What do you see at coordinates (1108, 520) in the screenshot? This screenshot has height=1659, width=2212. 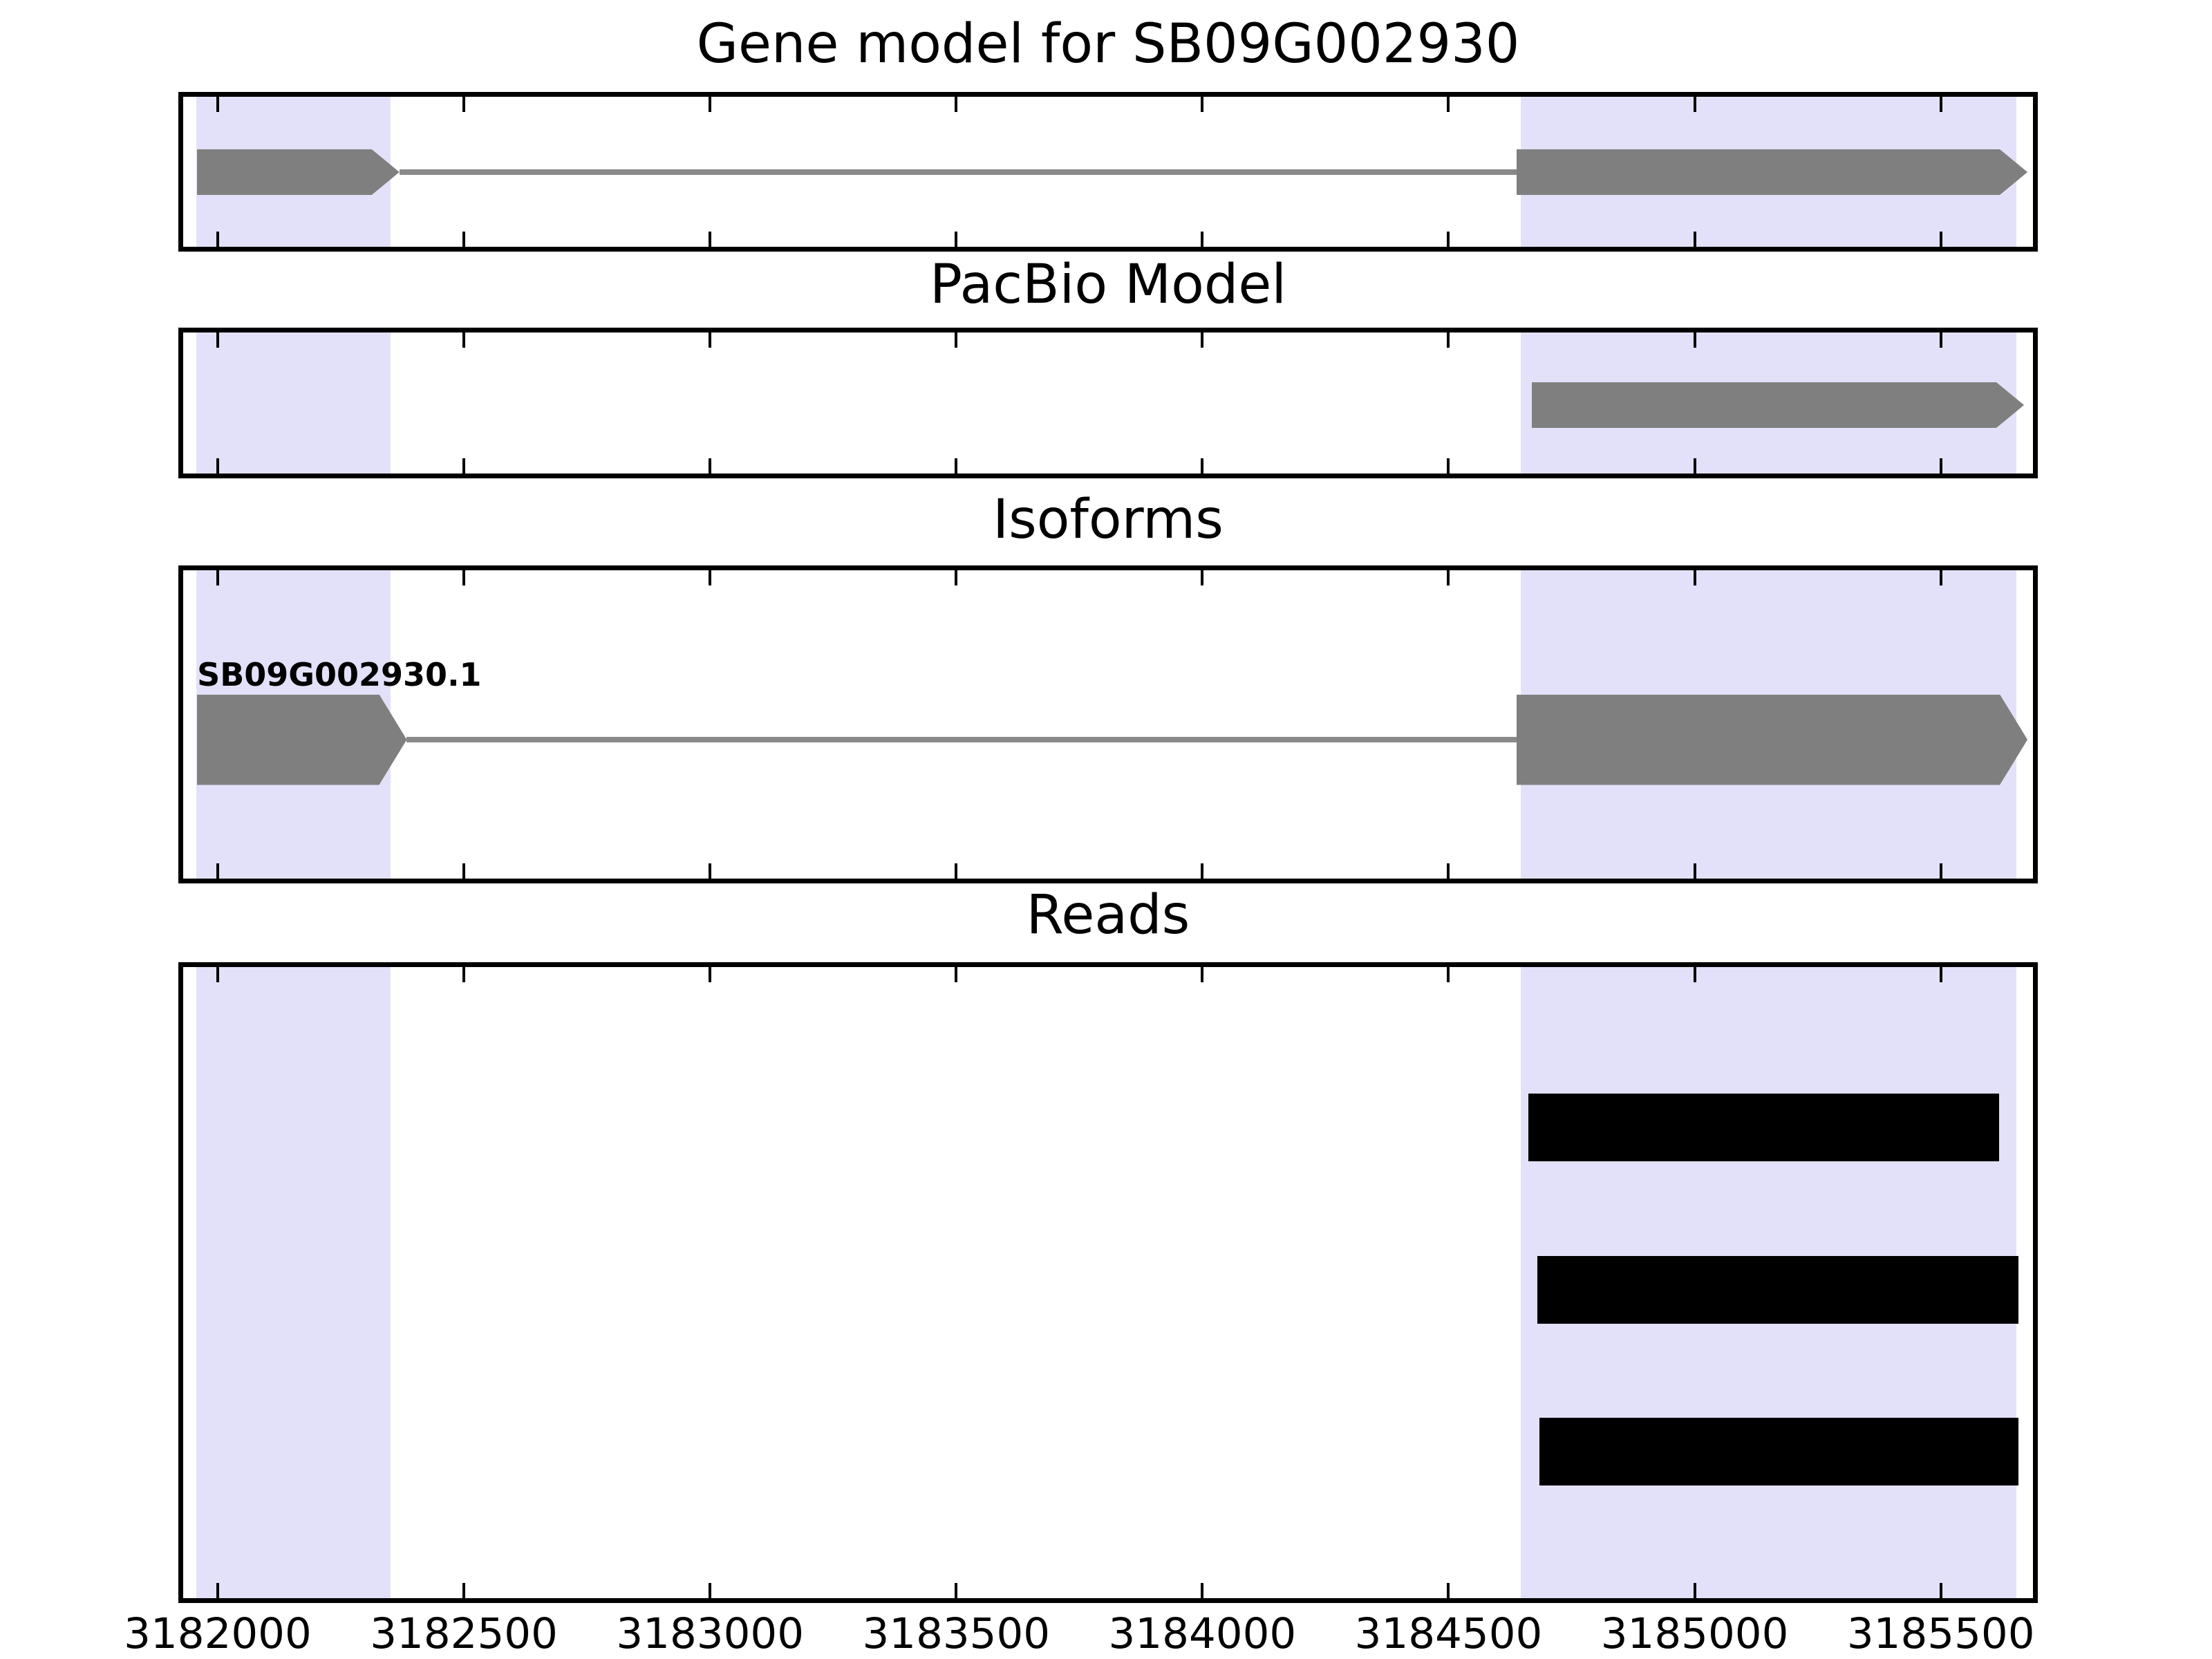 I see `panel-title-isoforms: Isoforms` at bounding box center [1108, 520].